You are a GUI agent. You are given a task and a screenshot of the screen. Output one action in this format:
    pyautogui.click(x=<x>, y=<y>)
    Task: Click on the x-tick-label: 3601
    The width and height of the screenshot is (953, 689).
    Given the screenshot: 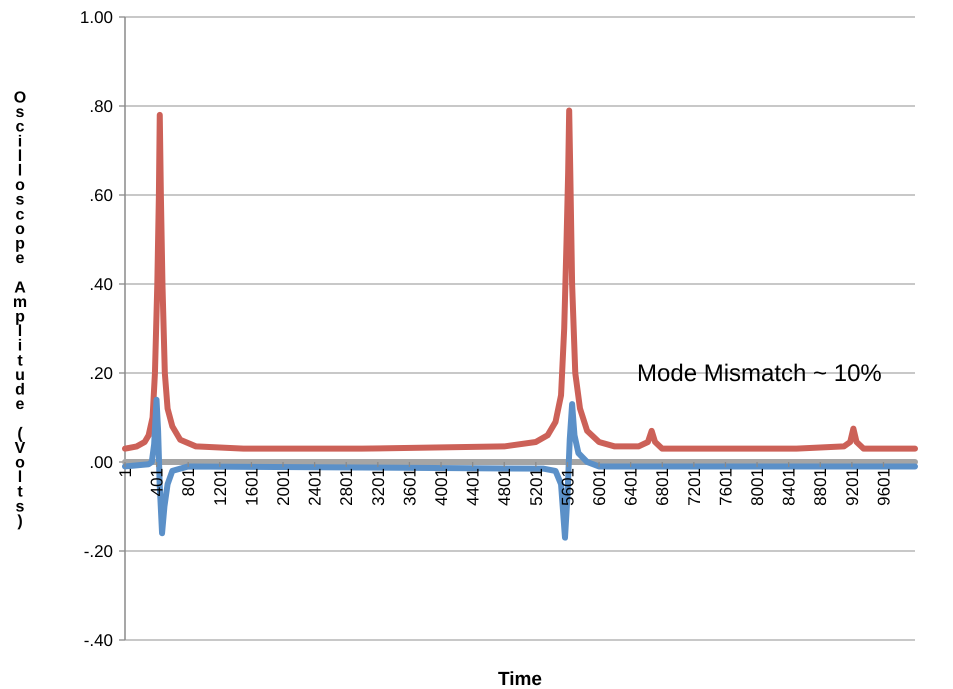 What is the action you would take?
    pyautogui.click(x=410, y=487)
    